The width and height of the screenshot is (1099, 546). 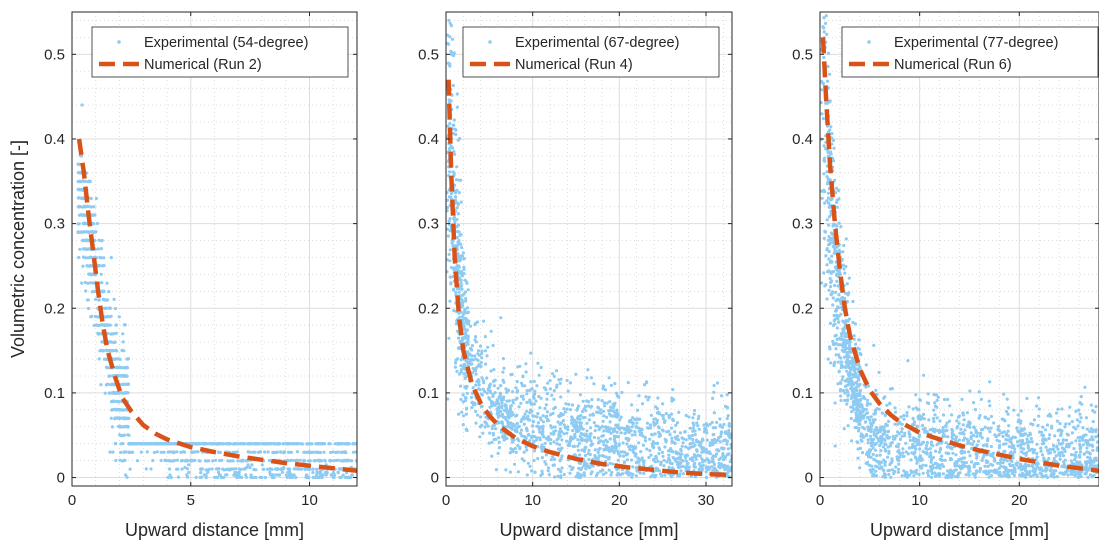 What do you see at coordinates (574, 65) in the screenshot?
I see `legend-label-numerical: Numerical (Run 4)` at bounding box center [574, 65].